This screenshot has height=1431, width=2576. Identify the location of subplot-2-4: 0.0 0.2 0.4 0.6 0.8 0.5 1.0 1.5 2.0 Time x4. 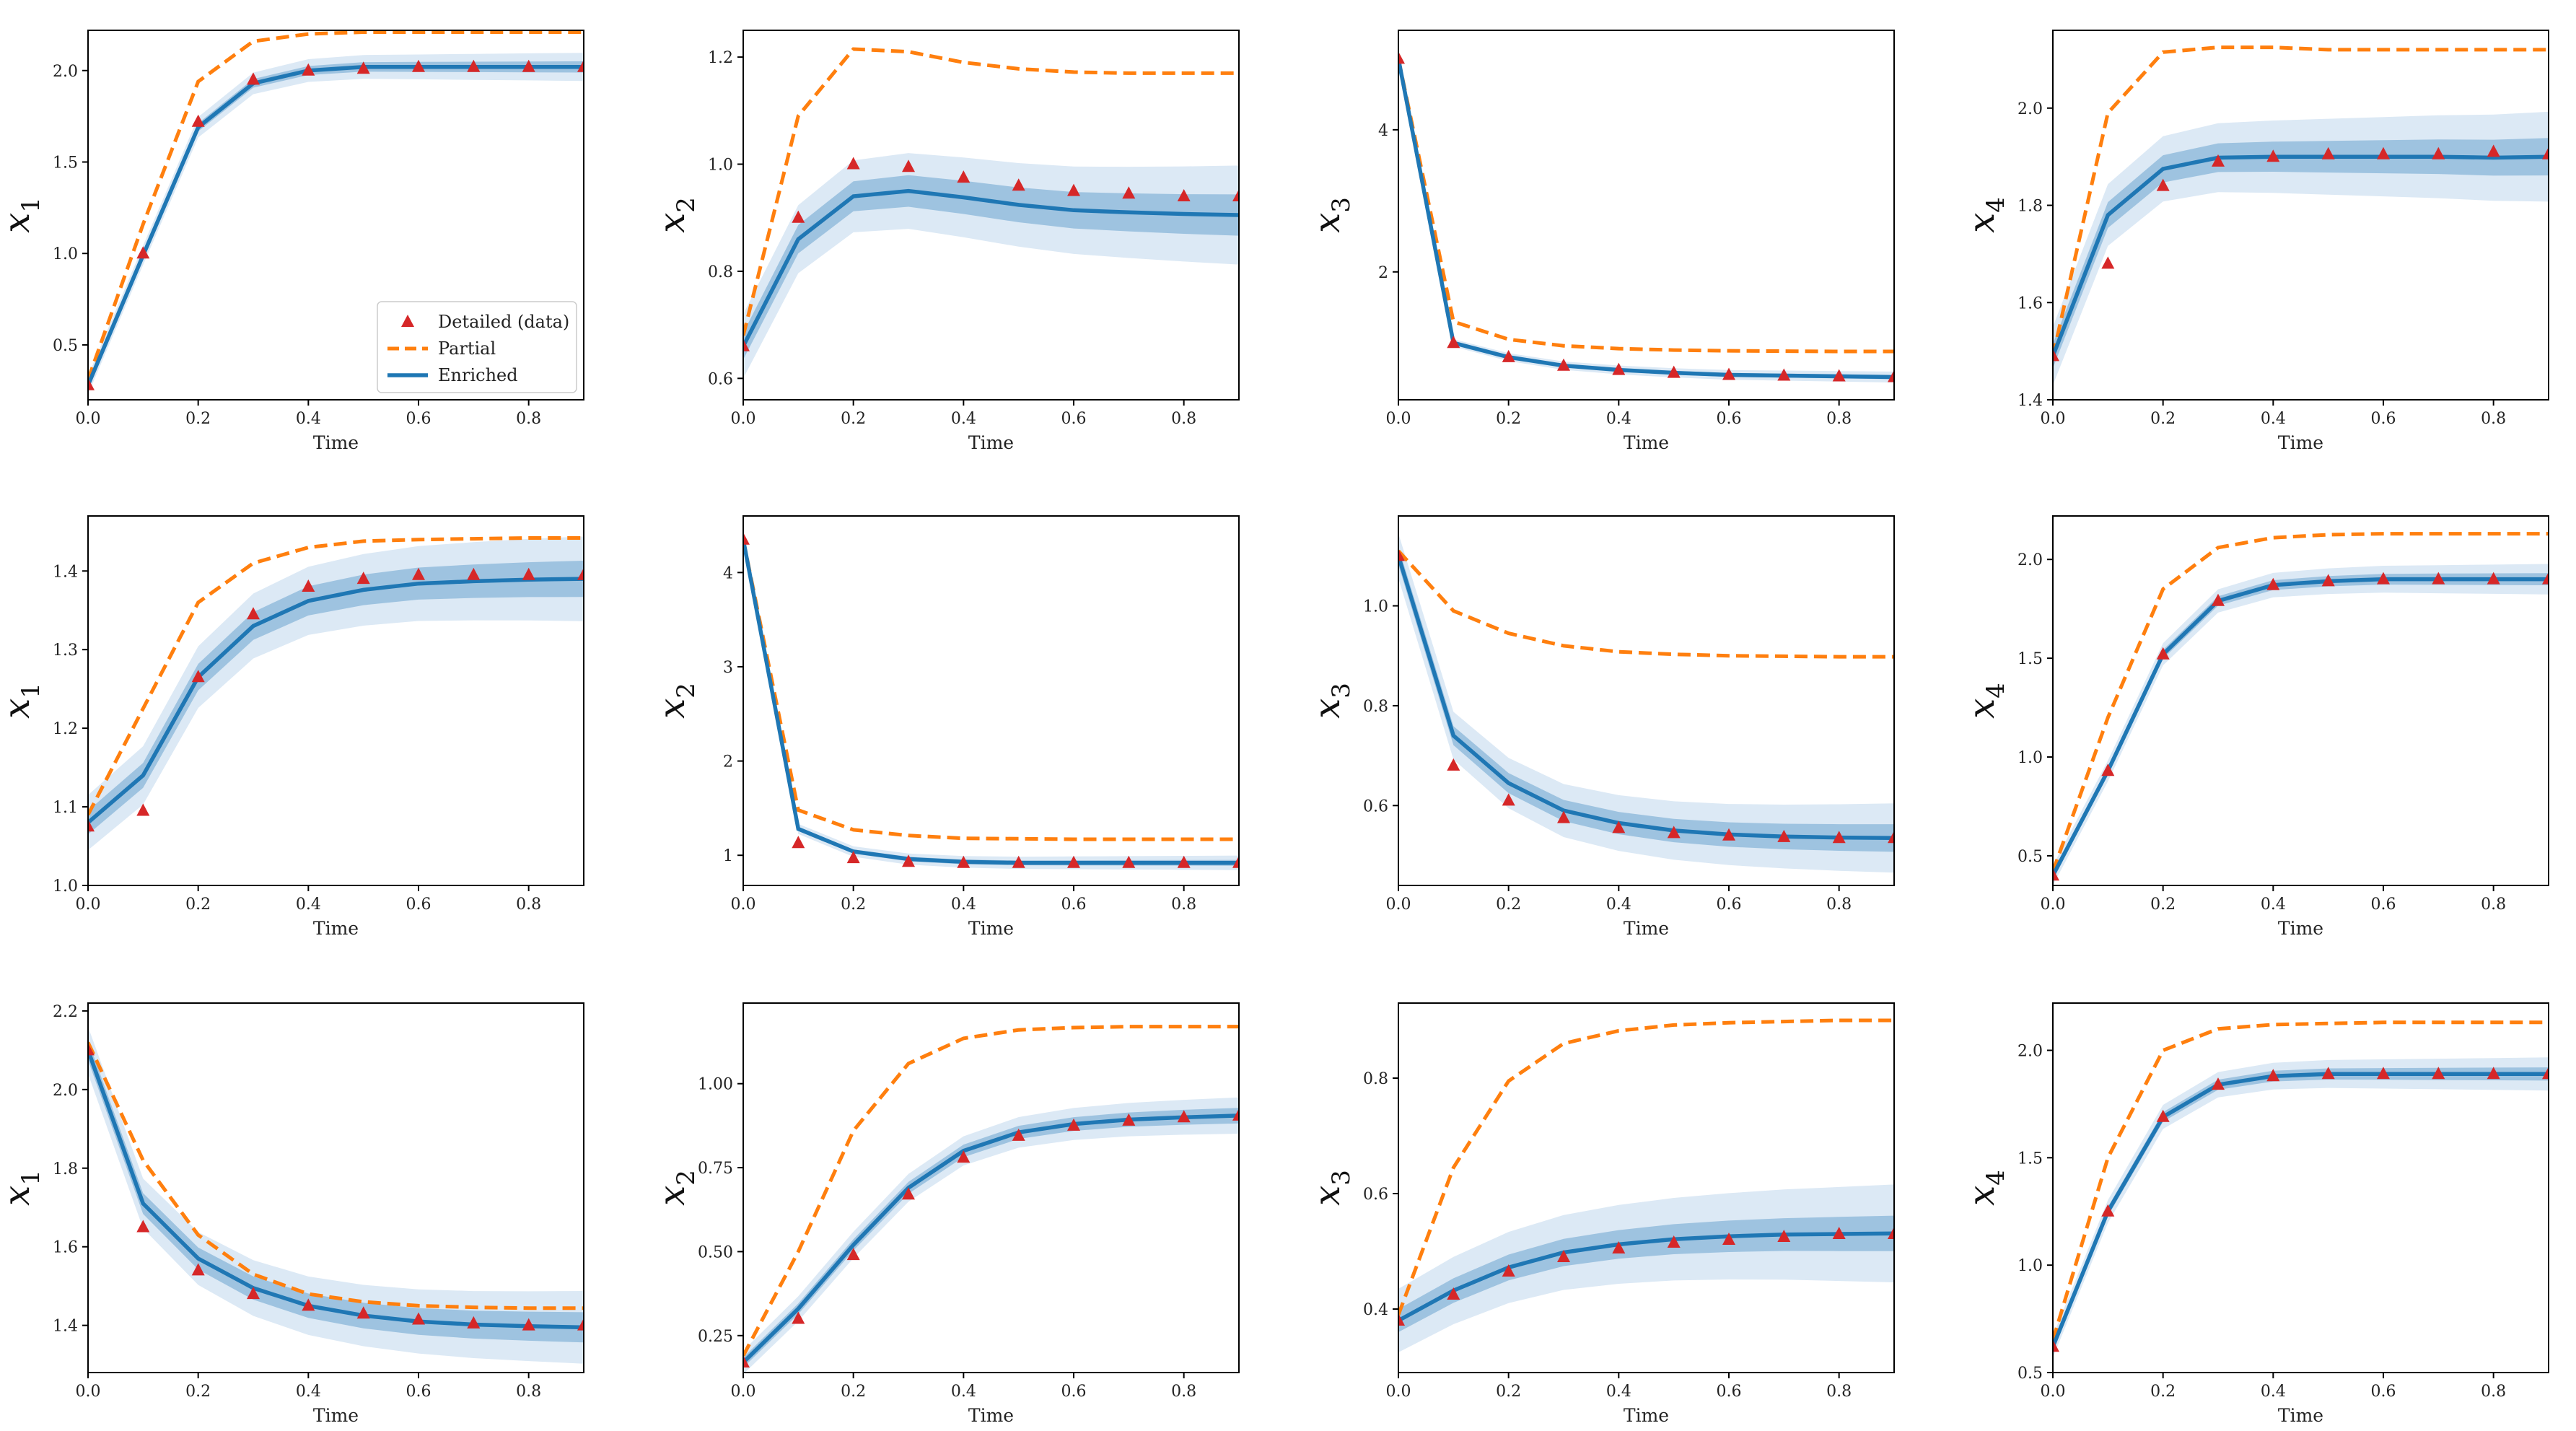
(2255, 727).